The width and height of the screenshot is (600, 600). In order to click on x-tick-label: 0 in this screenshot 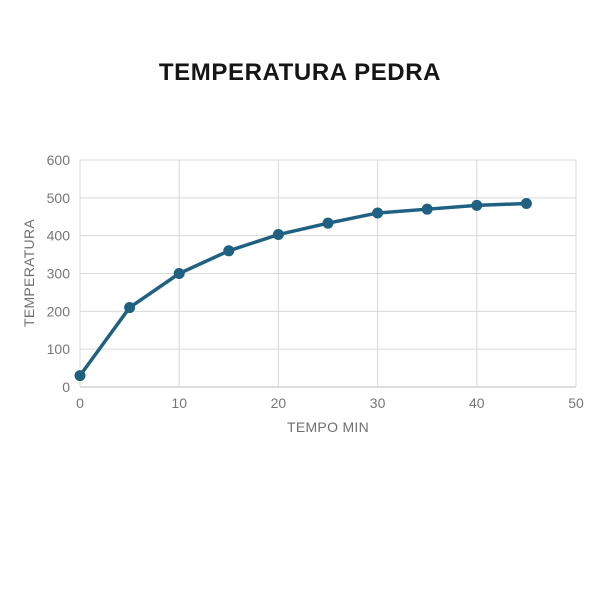, I will do `click(80, 403)`.